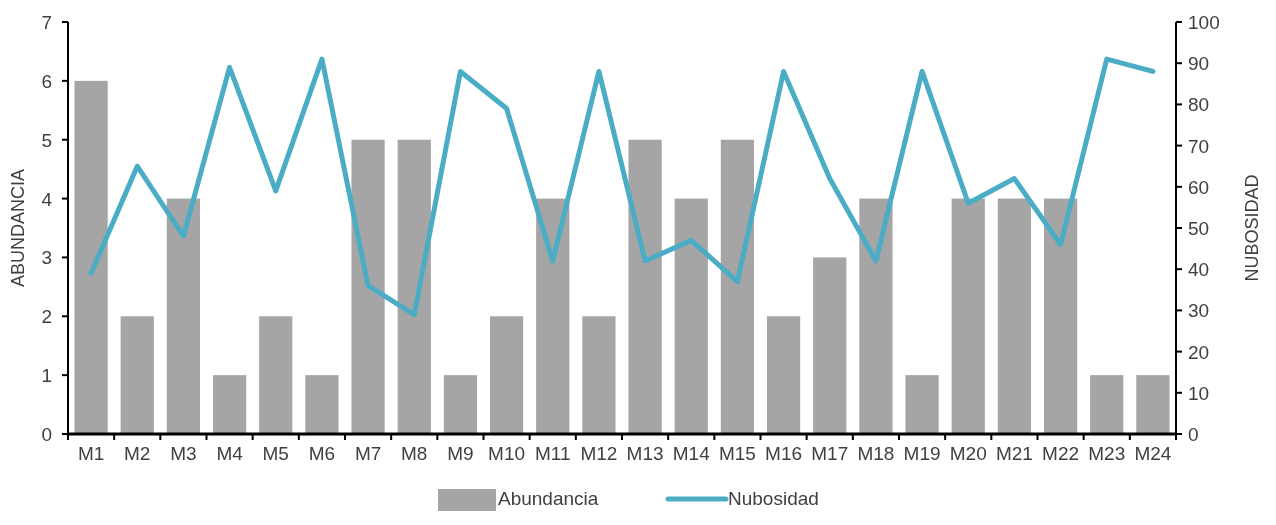 The width and height of the screenshot is (1276, 525). What do you see at coordinates (275, 453) in the screenshot?
I see `x-tick-label: M5` at bounding box center [275, 453].